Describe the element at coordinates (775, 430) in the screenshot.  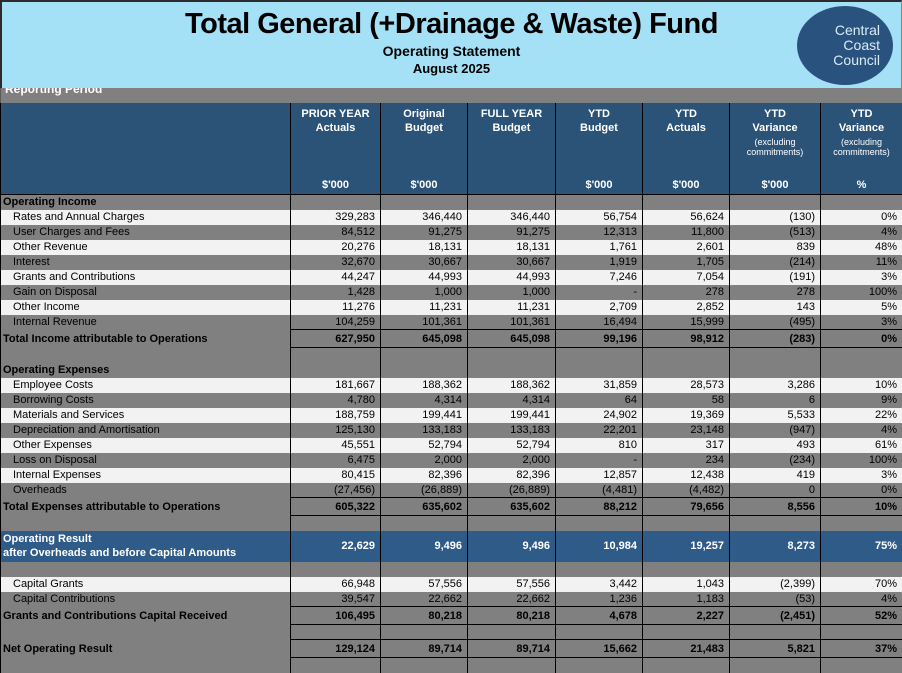
I see `value-cell: (947)` at that location.